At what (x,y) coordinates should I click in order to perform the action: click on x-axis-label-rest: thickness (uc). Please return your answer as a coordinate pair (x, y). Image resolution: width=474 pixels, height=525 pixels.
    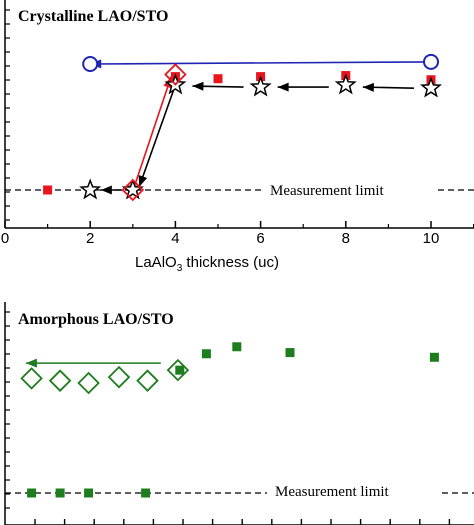
    Looking at the image, I should click on (230, 262).